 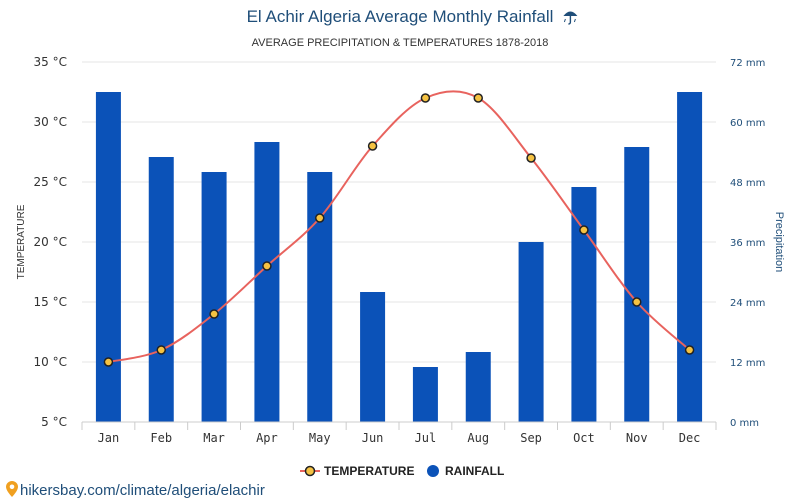 I want to click on right-tick-label: 60 mm, so click(x=747, y=123).